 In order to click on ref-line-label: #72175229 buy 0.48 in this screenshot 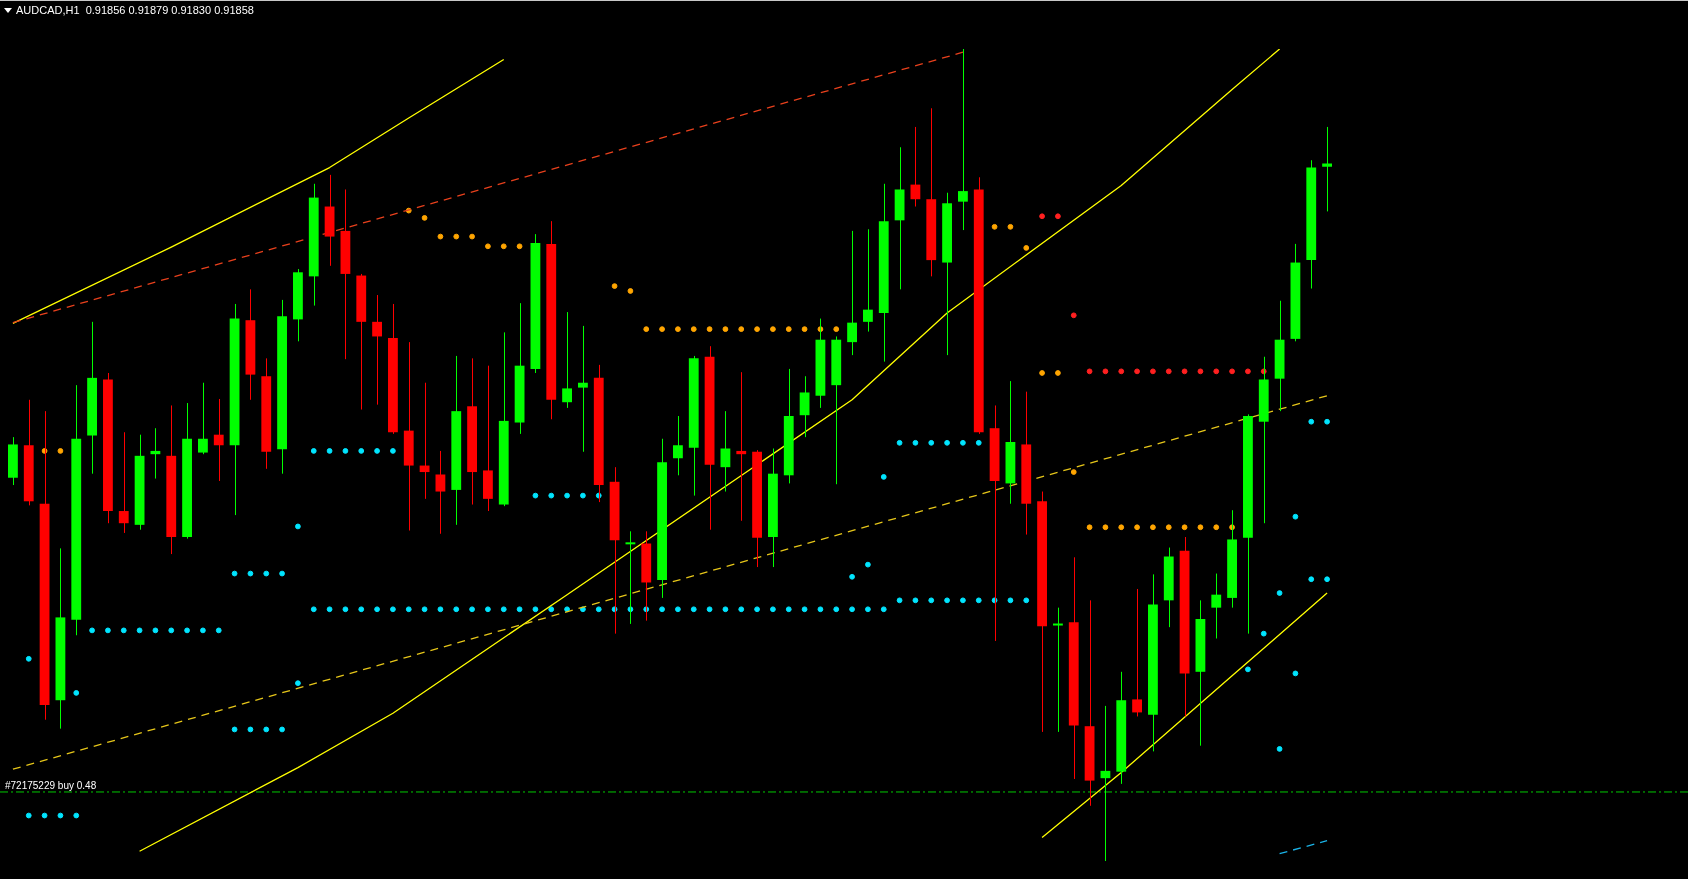, I will do `click(51, 785)`.